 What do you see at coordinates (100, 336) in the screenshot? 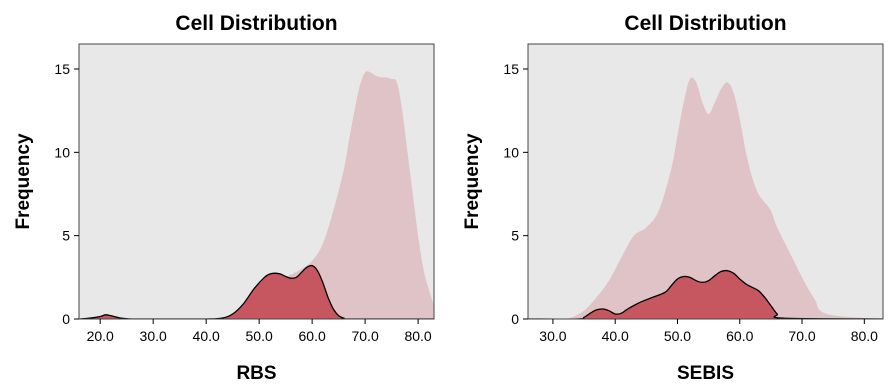
I see `x-tick-label: 20.0` at bounding box center [100, 336].